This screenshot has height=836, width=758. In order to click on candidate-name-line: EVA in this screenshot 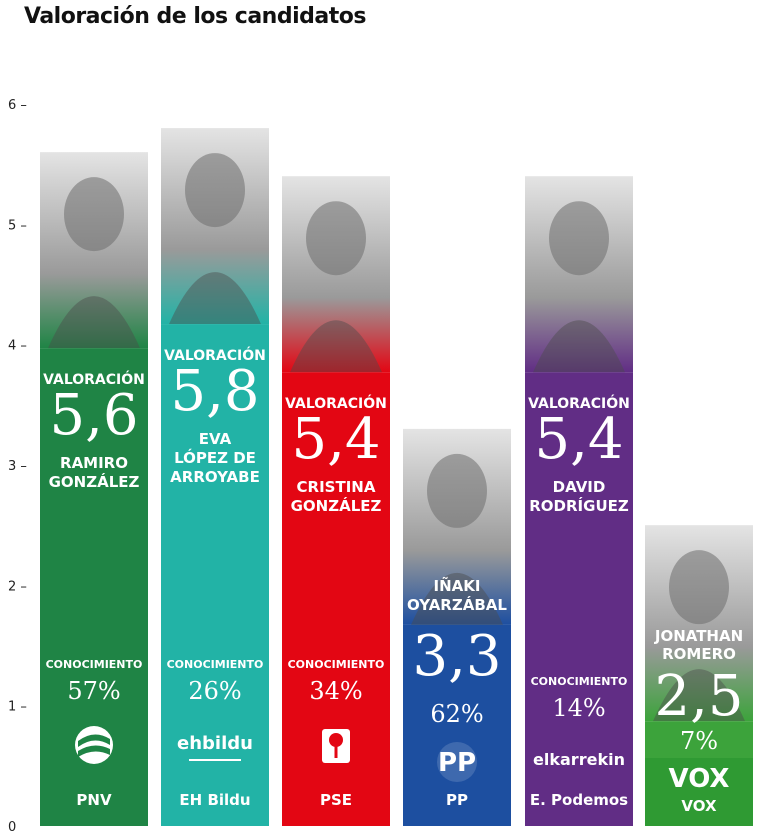, I will do `click(215, 439)`.